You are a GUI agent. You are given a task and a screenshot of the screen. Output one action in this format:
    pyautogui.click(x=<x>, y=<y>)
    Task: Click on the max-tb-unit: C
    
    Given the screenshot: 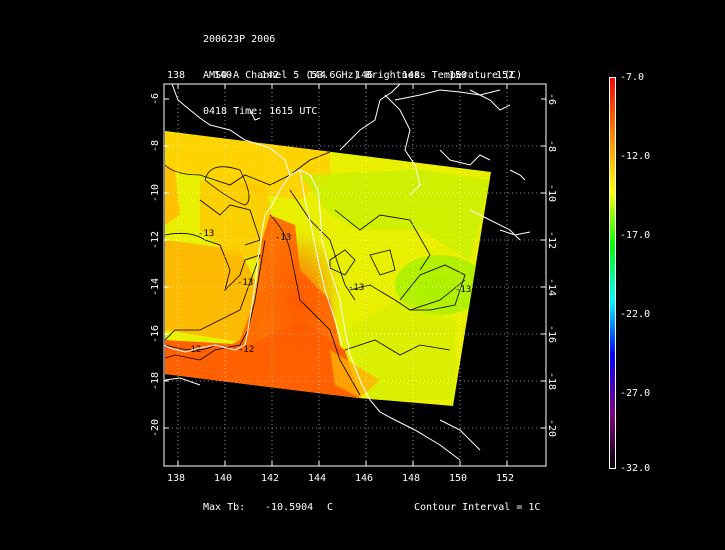 What is the action you would take?
    pyautogui.click(x=330, y=507)
    